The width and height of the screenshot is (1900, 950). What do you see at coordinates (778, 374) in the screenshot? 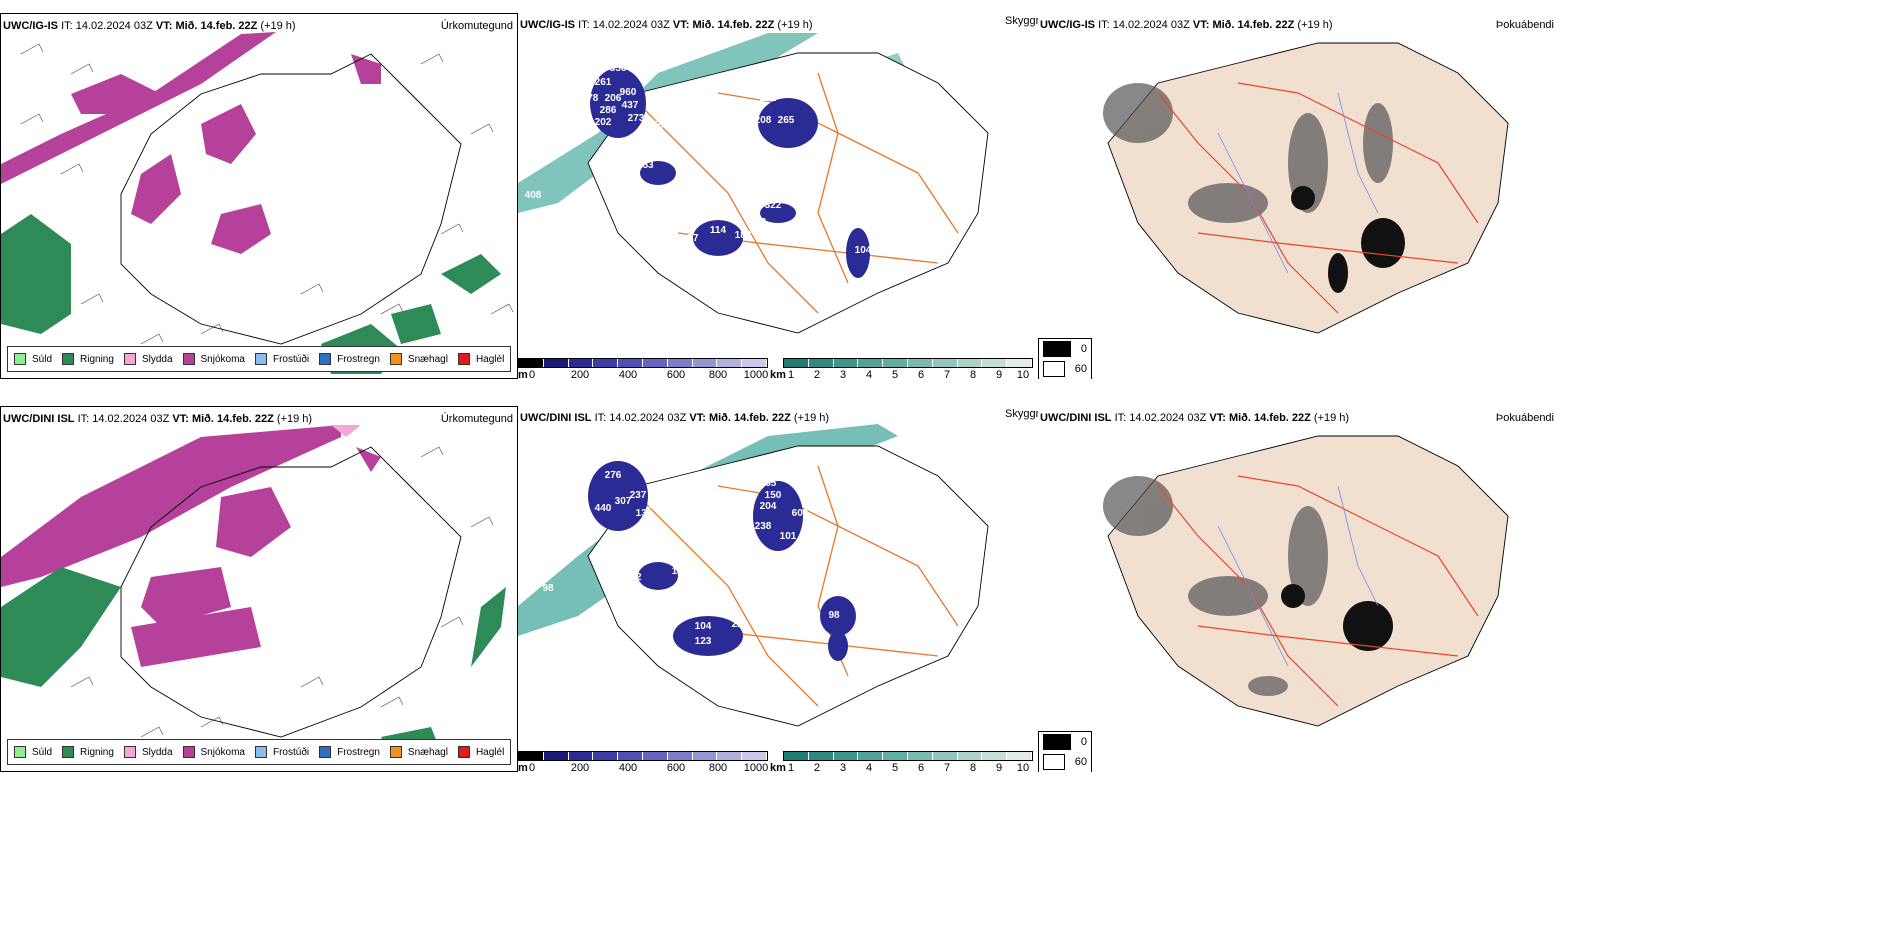
I see `visibility-unit: km` at bounding box center [778, 374].